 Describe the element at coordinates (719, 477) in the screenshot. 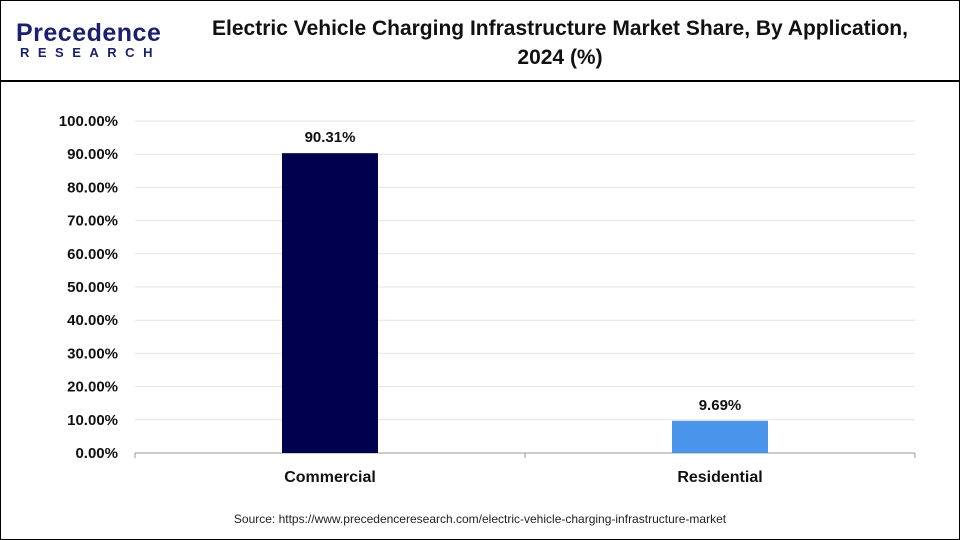

I see `x-category-label: Residential` at that location.